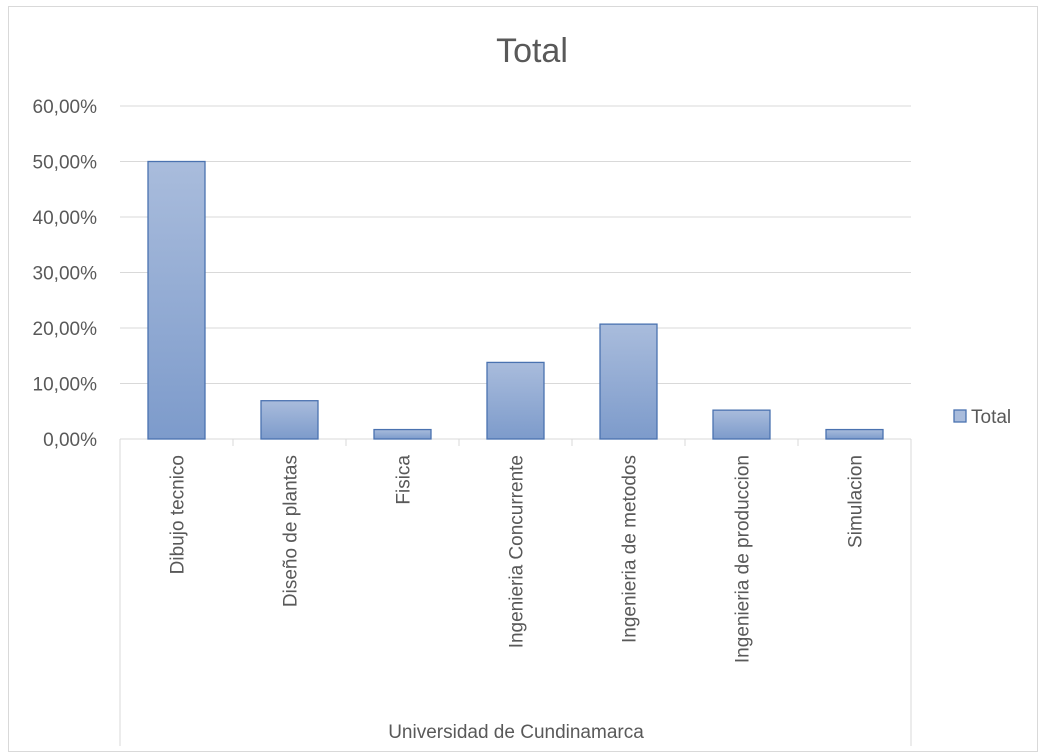 Image resolution: width=1040 pixels, height=754 pixels. What do you see at coordinates (65, 218) in the screenshot?
I see `y-tick-label: 40,00%` at bounding box center [65, 218].